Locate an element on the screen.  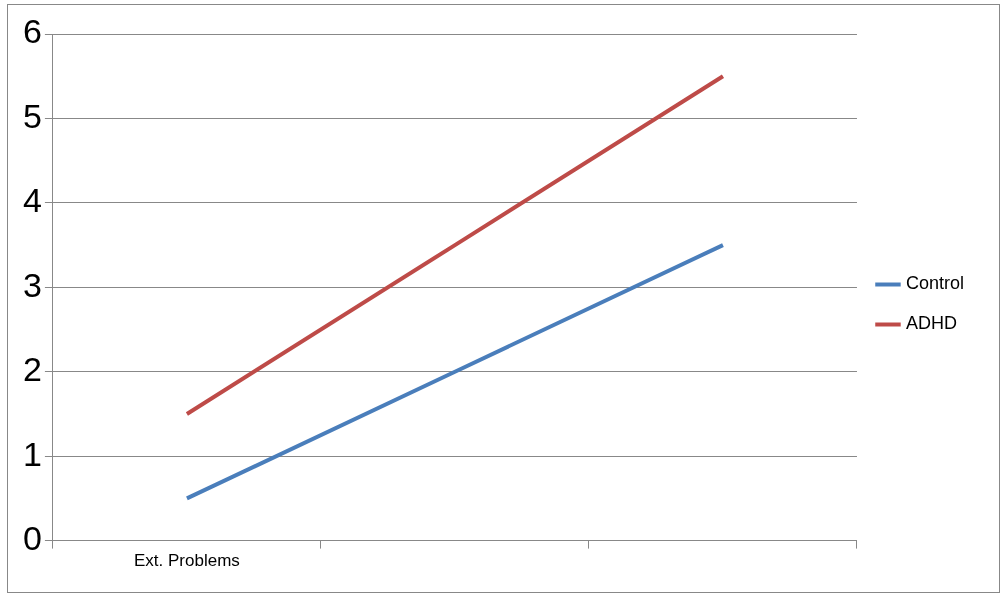
y-tick-label: 5 is located at coordinates (32, 115).